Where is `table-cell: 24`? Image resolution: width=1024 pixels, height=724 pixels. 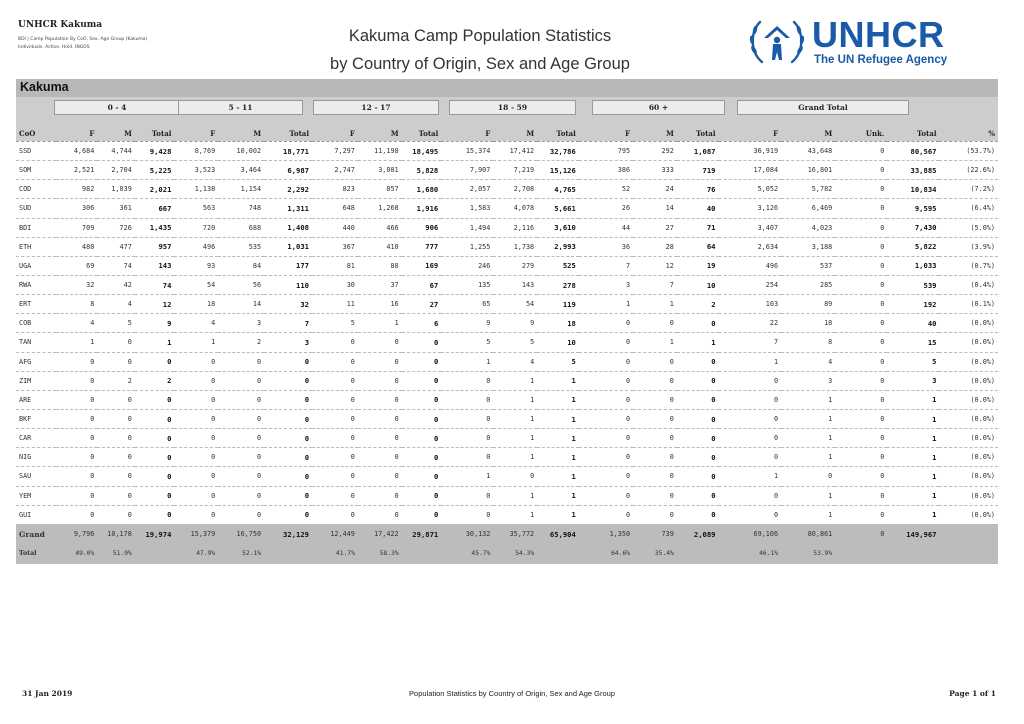 table-cell: 24 is located at coordinates (655, 189).